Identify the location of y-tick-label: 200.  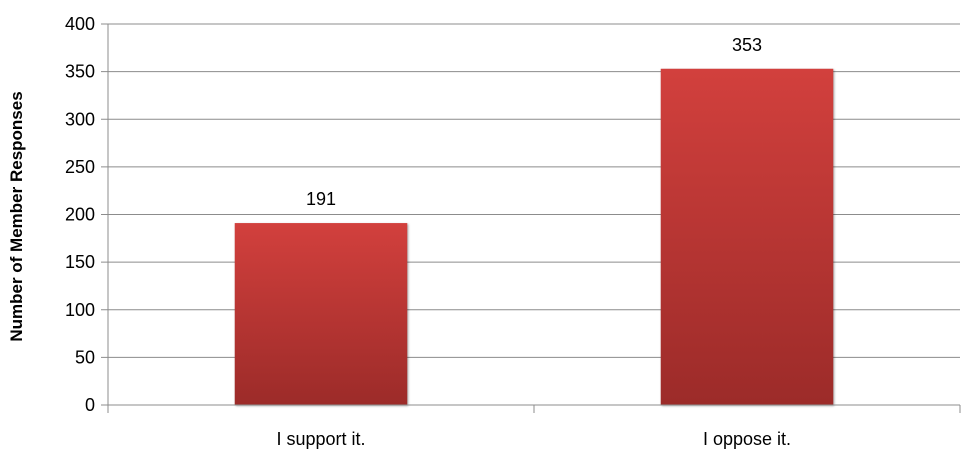
(80, 215).